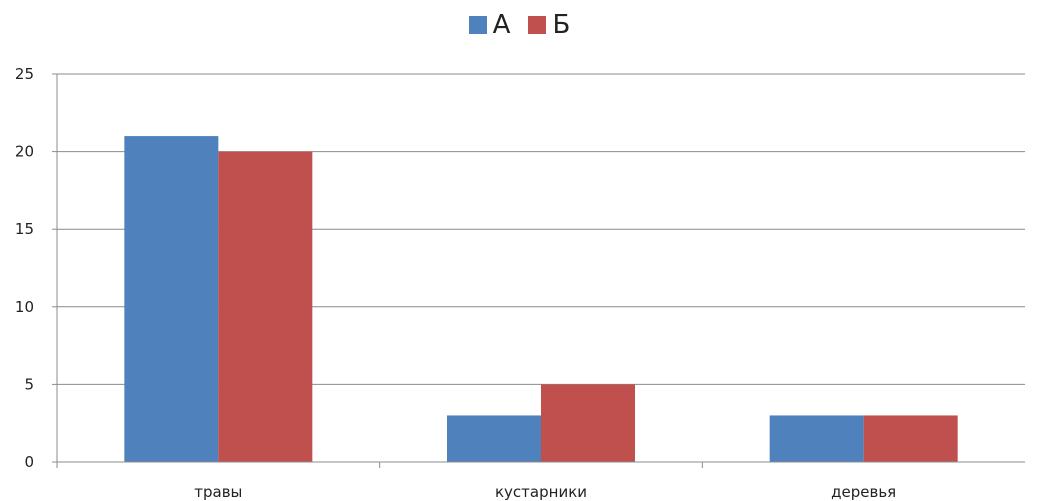 This screenshot has width=1039, height=501. I want to click on x-category-label: кустарники, so click(541, 492).